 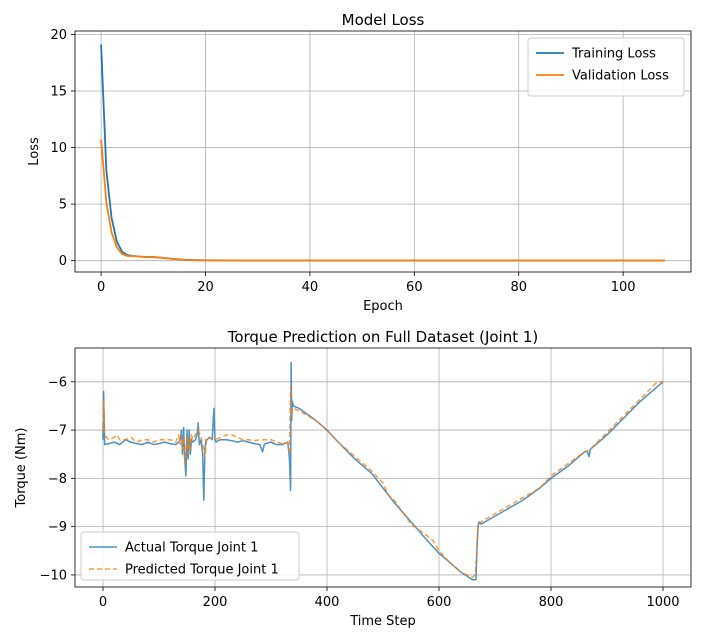 What do you see at coordinates (310, 287) in the screenshot?
I see `loss-x-tick-label: 40` at bounding box center [310, 287].